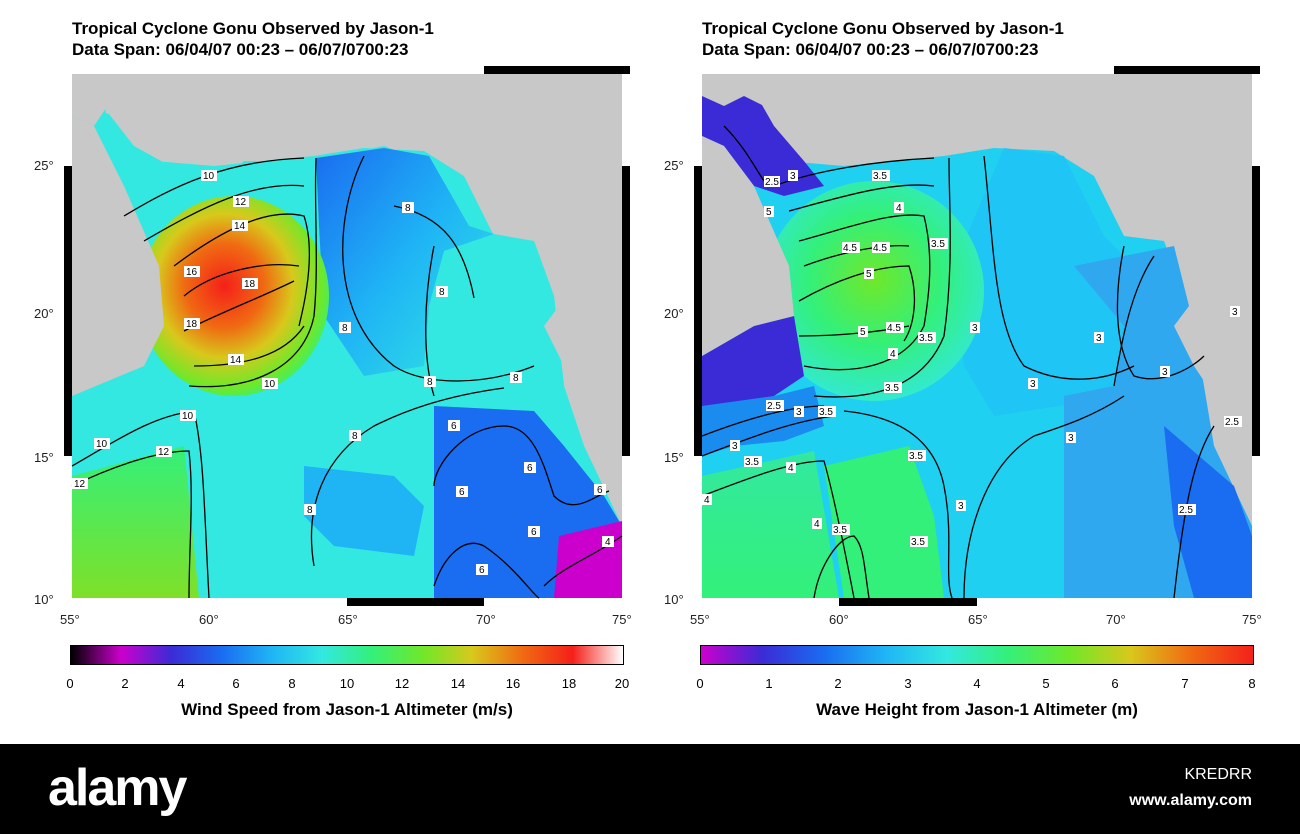 Image resolution: width=1300 pixels, height=834 pixels. Describe the element at coordinates (347, 683) in the screenshot. I see `cbar-tick: 10` at that location.